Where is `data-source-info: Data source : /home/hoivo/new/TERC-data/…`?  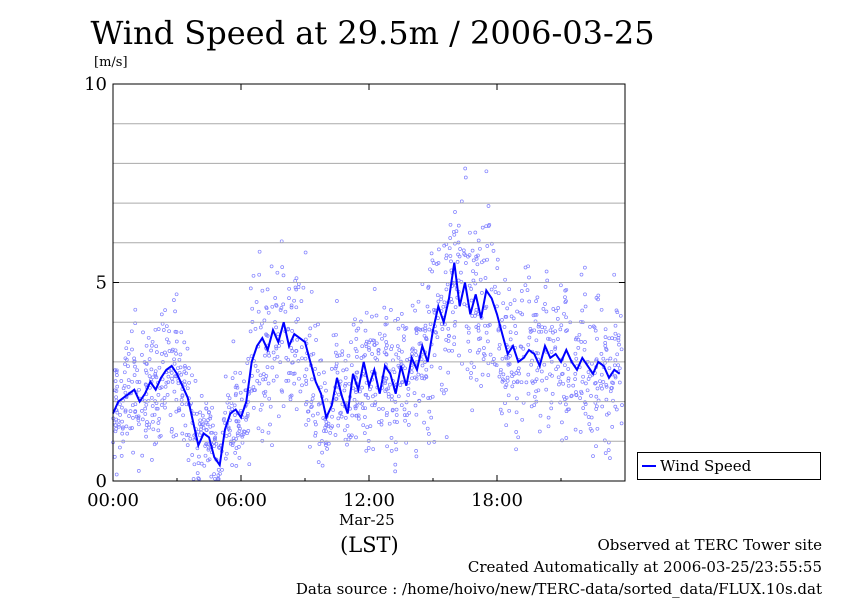
data-source-info: Data source : /home/hoivo/new/TERC-data/… is located at coordinates (558, 589).